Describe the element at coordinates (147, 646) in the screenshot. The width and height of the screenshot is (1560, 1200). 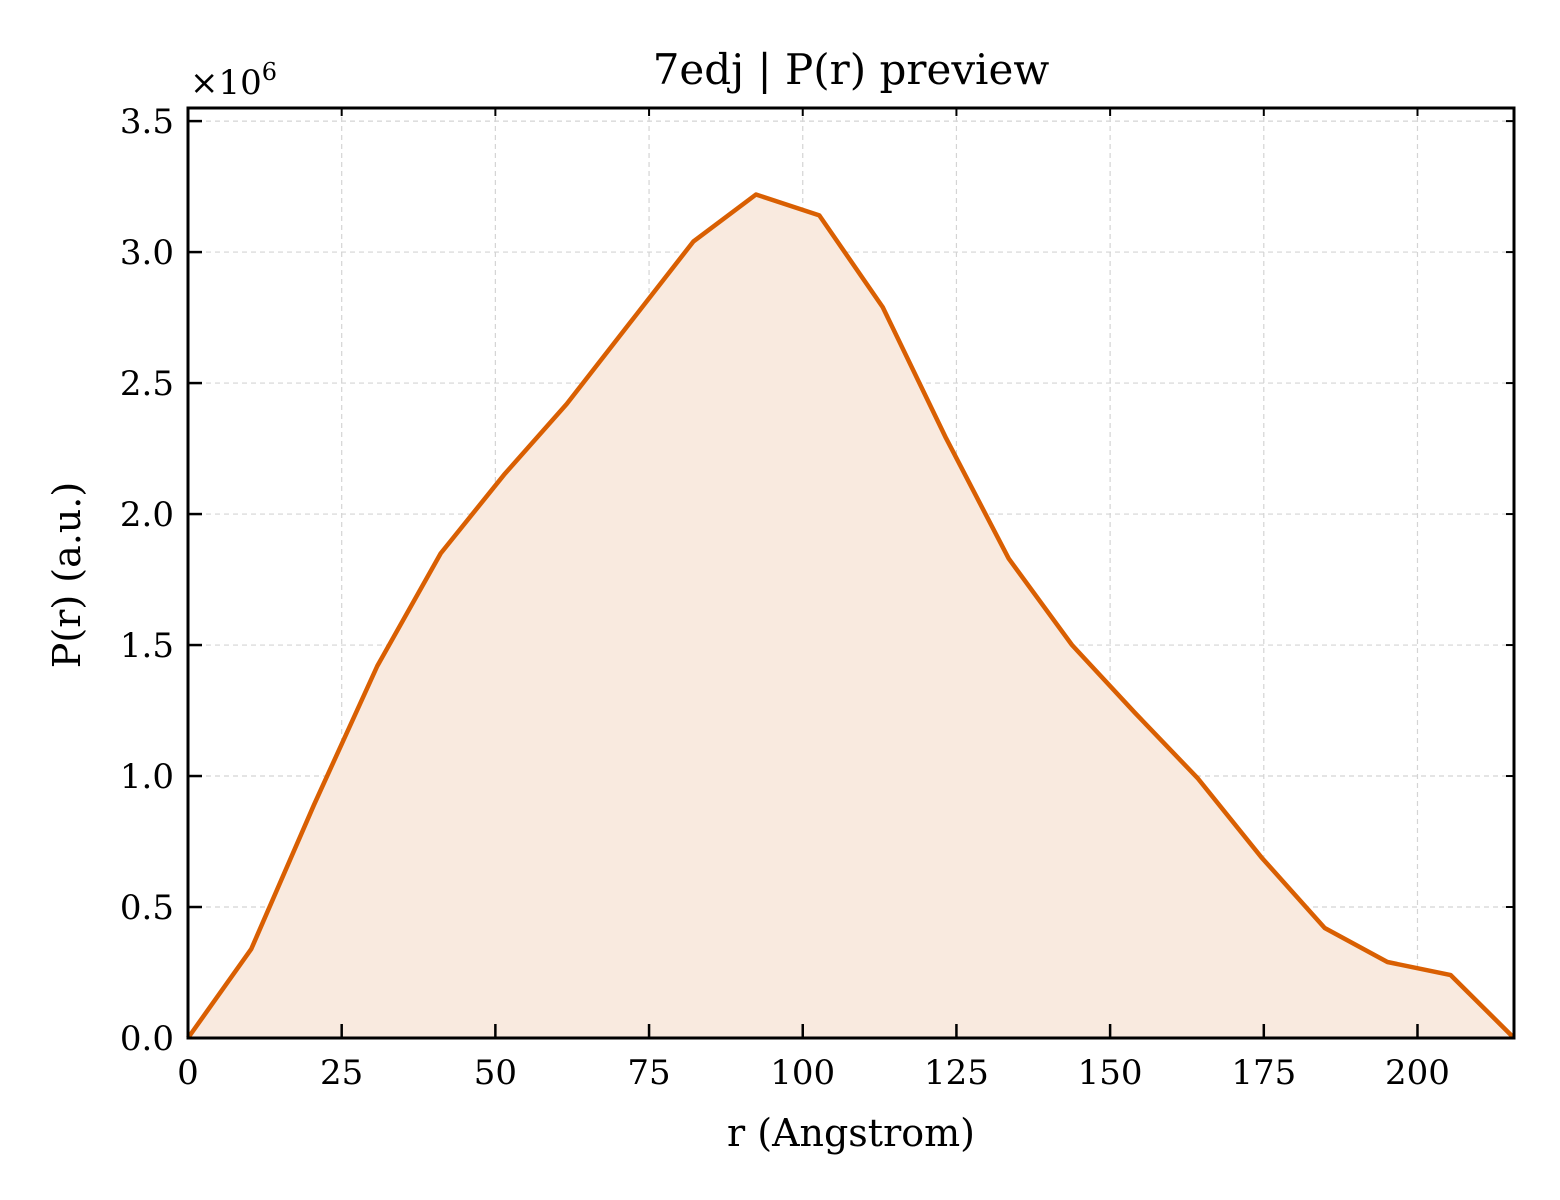
I see `y-tick-label: 1.5` at that location.